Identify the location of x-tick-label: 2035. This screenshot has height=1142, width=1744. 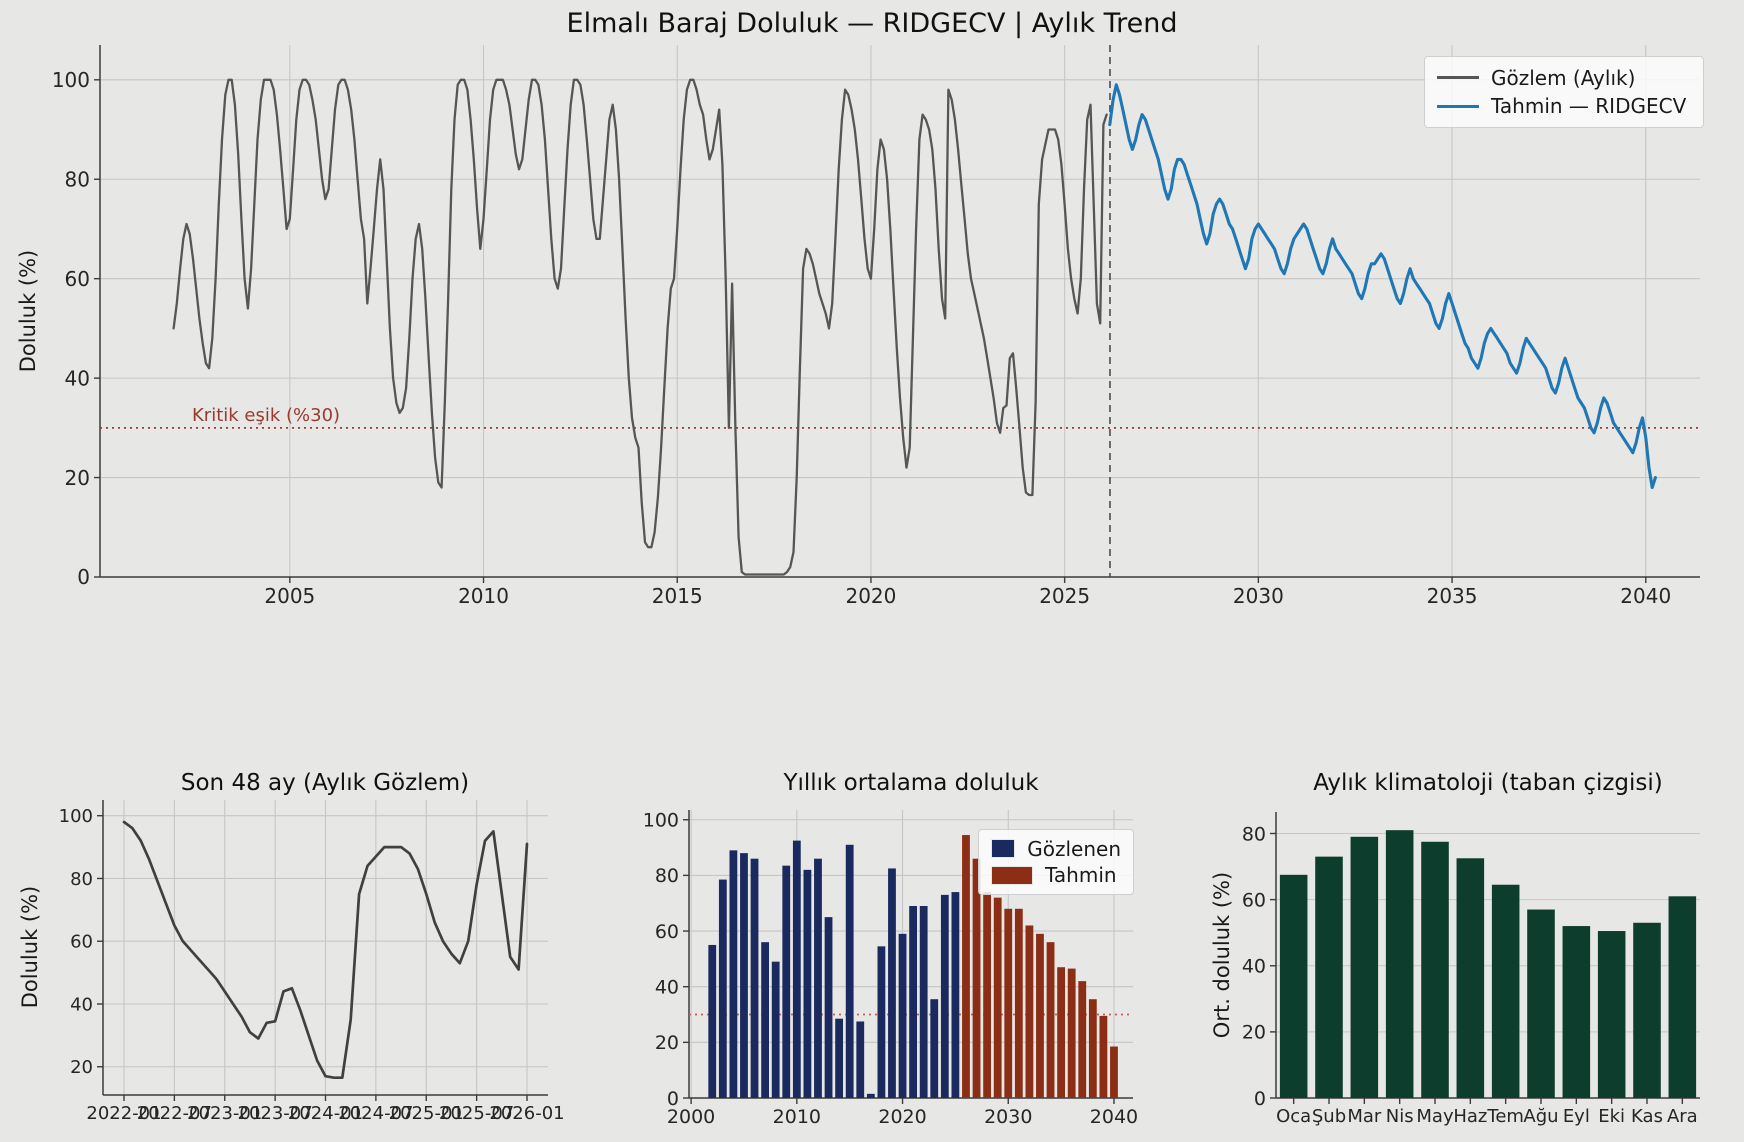
(1452, 596).